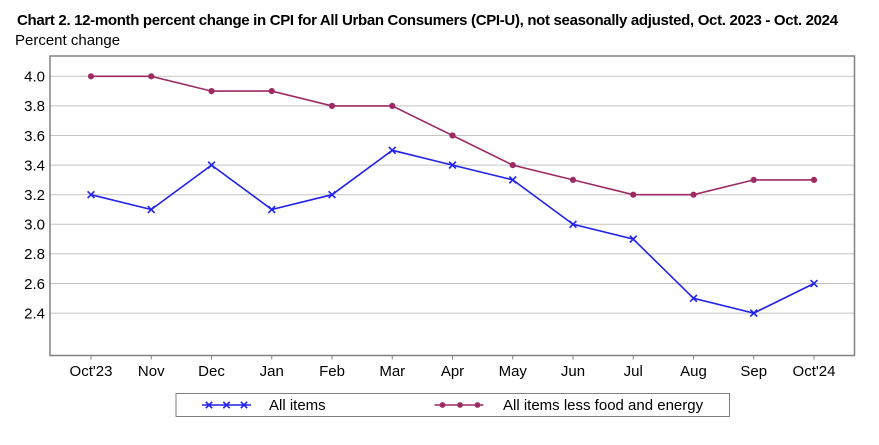 The height and width of the screenshot is (445, 879). Describe the element at coordinates (34, 165) in the screenshot. I see `svg-text: 3.4` at that location.